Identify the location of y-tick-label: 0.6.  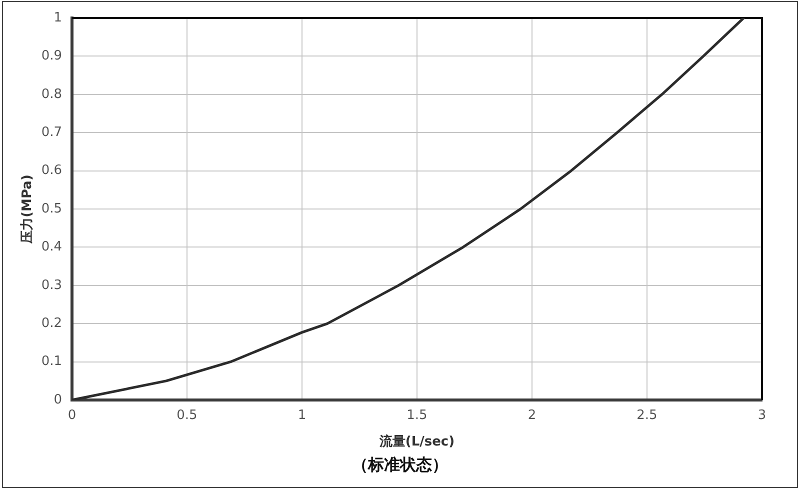
(51, 170).